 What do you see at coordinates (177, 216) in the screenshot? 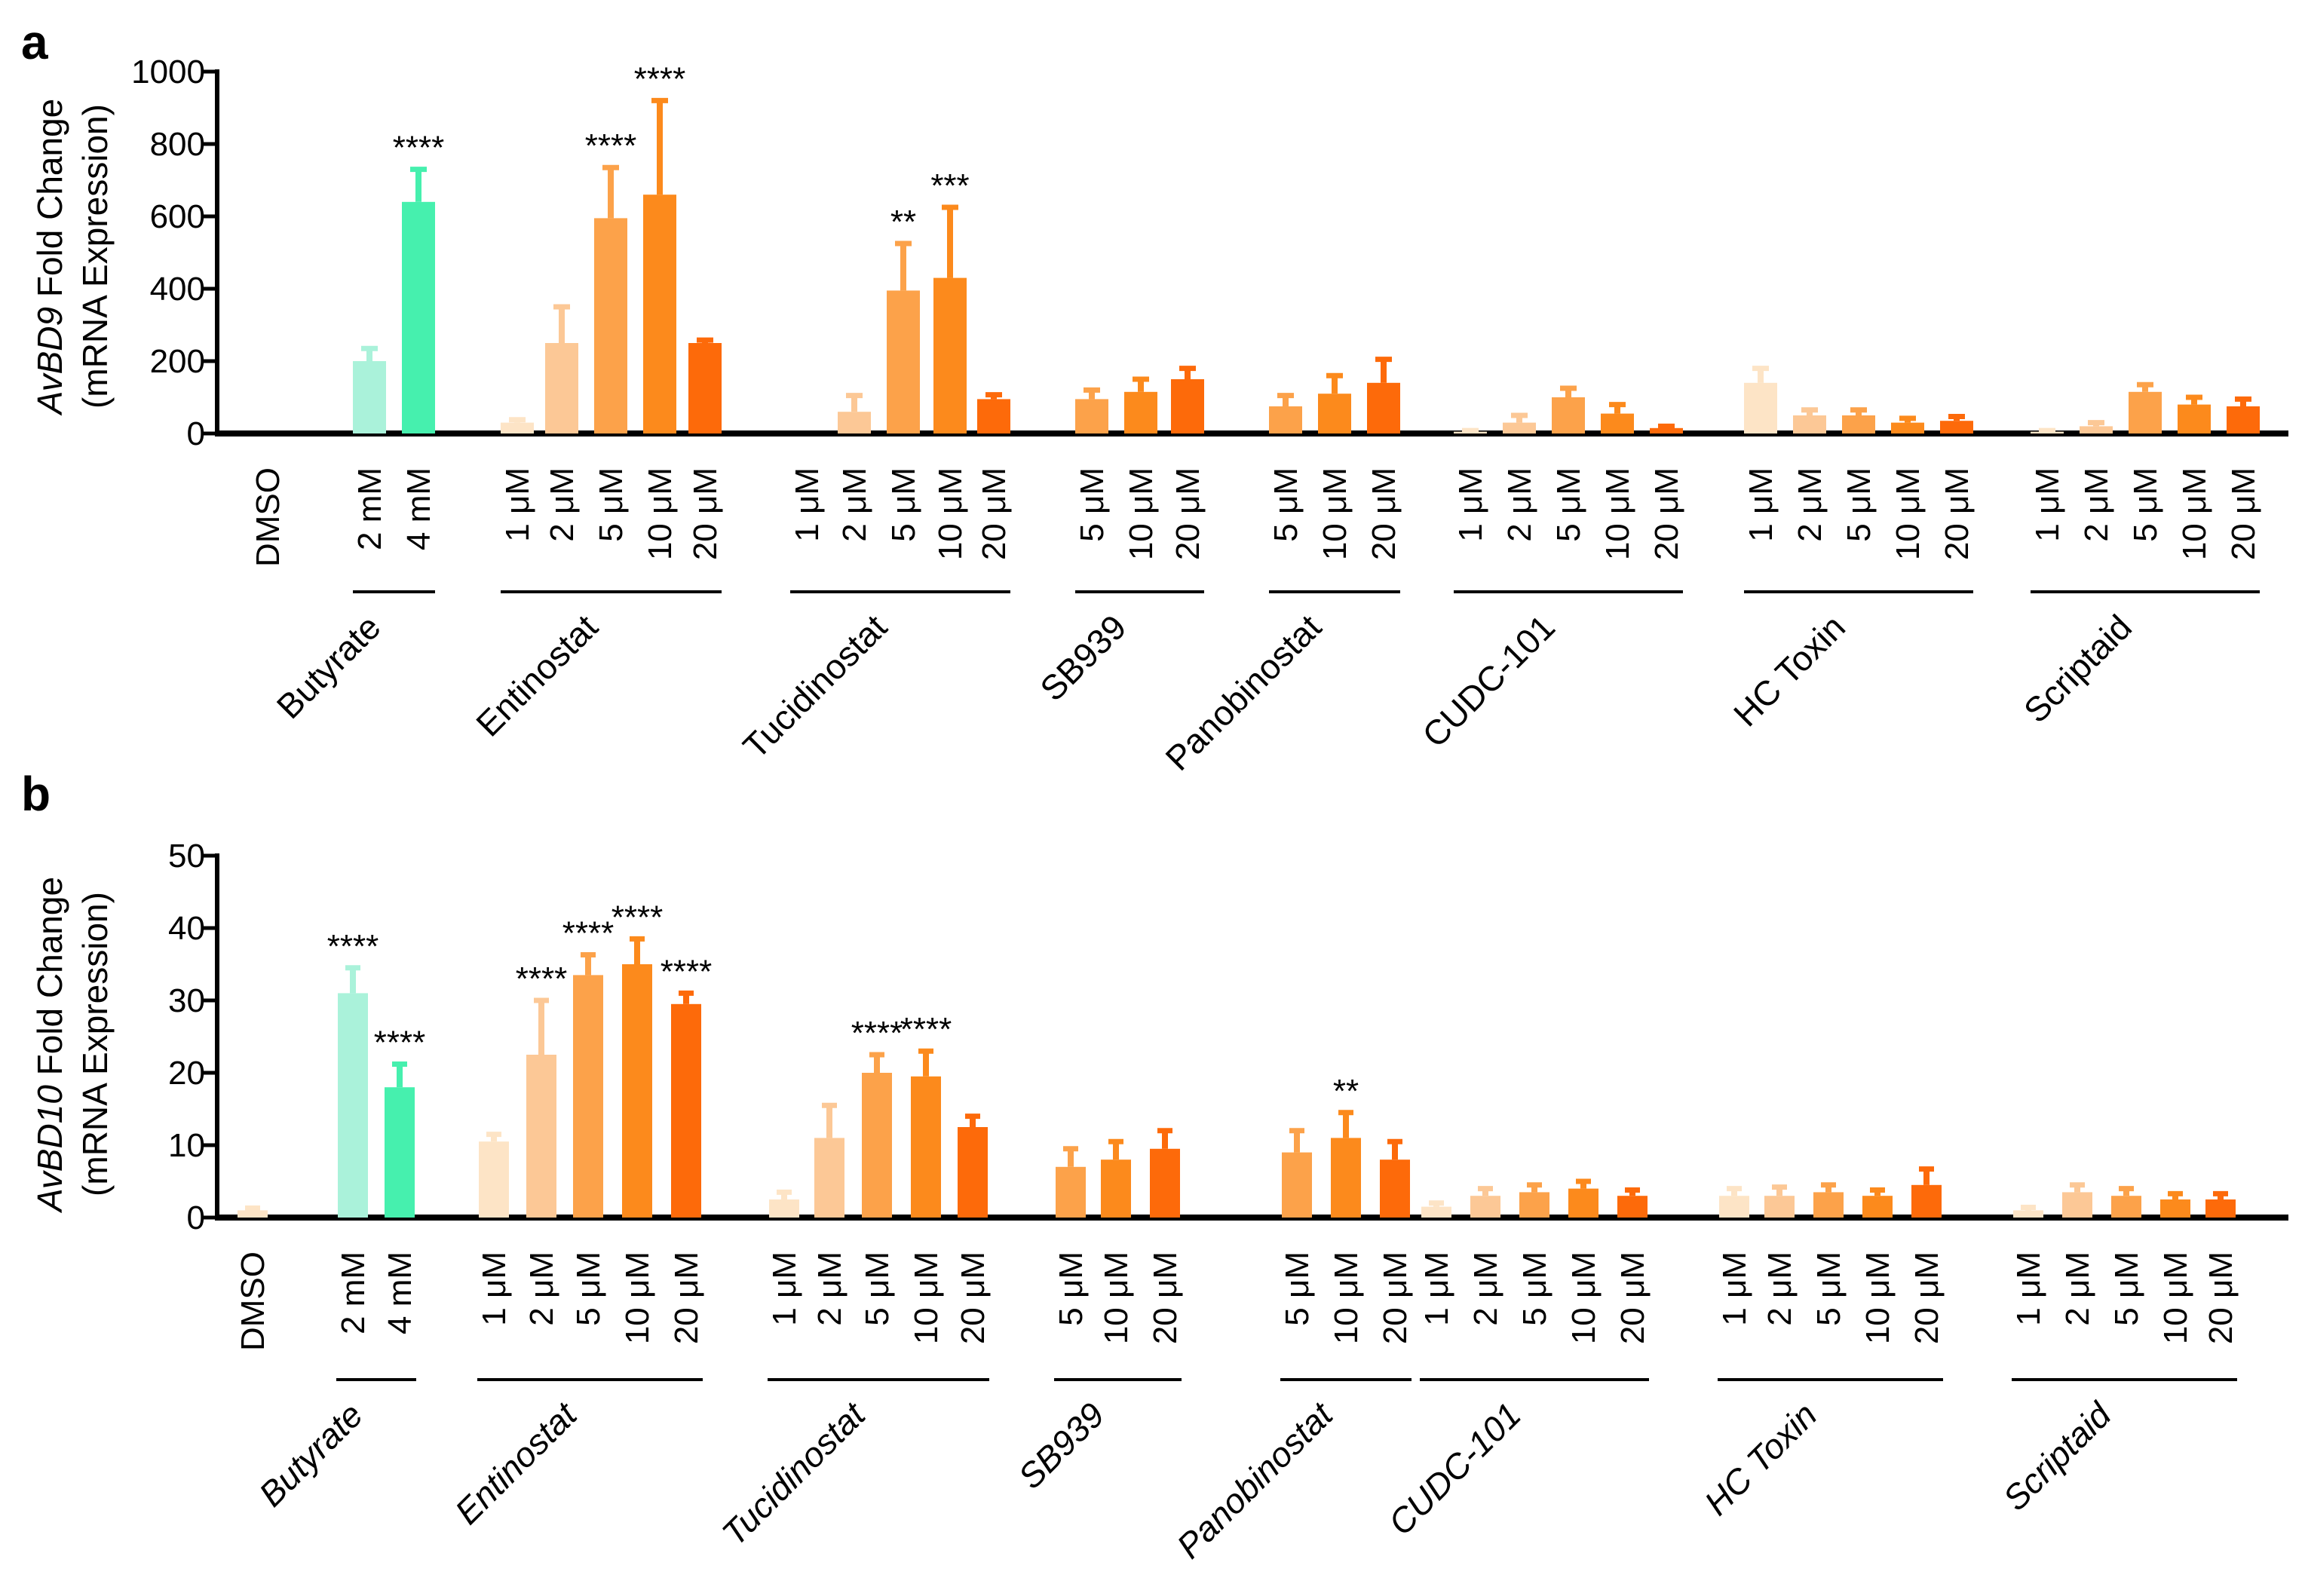
I see `y-tick-label-a: 600` at bounding box center [177, 216].